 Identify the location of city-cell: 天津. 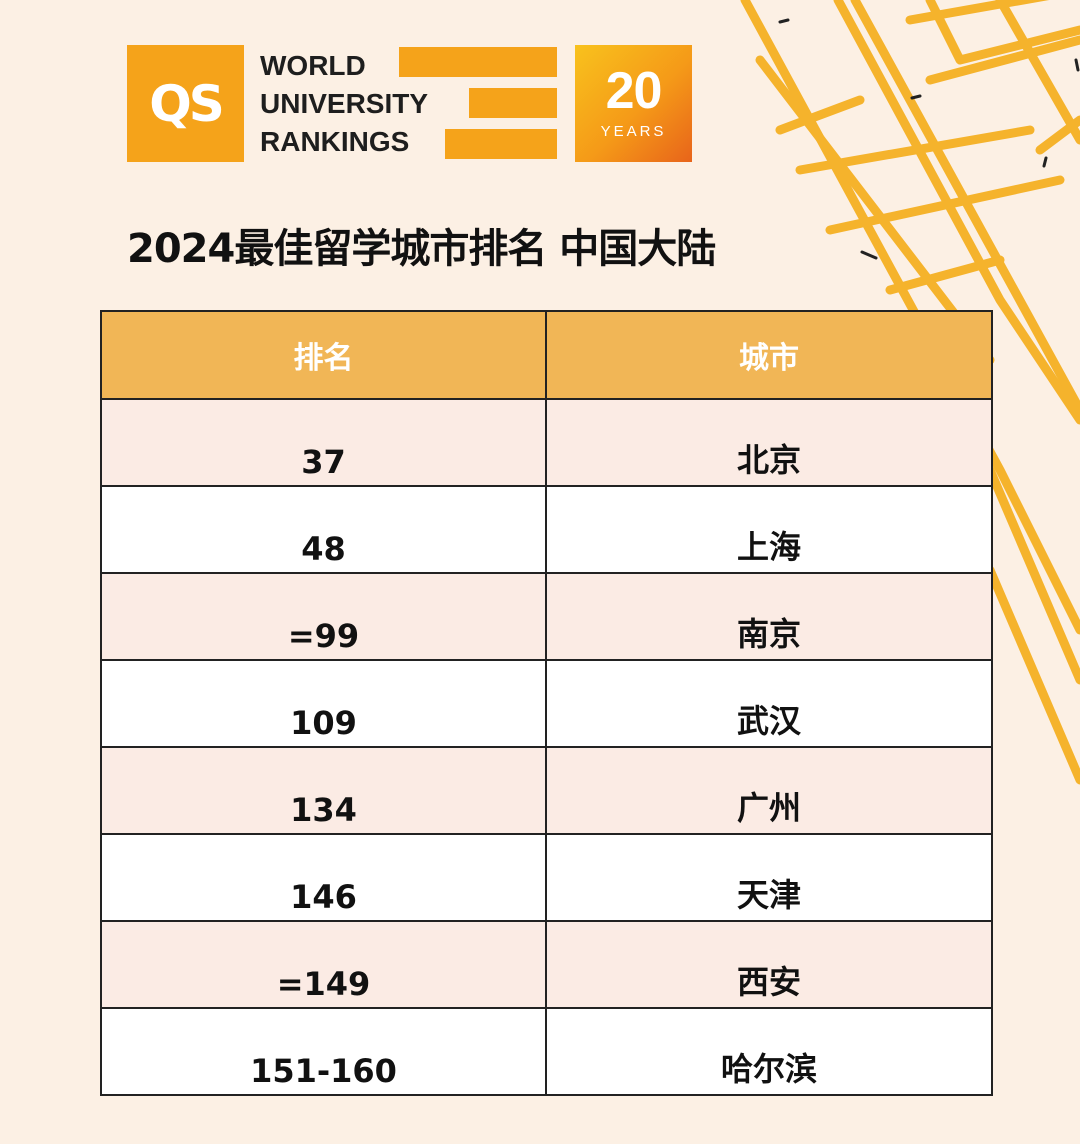
(769, 877).